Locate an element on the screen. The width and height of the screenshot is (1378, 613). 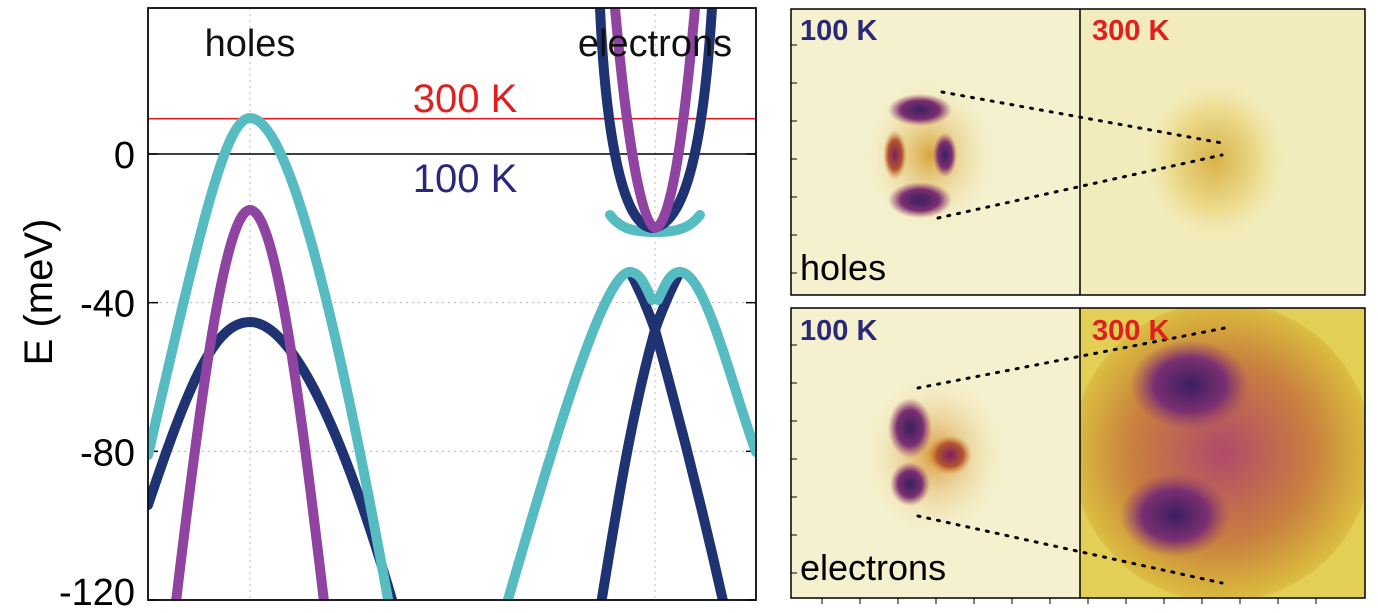
map-caption-electrons: electrons is located at coordinates (873, 567).